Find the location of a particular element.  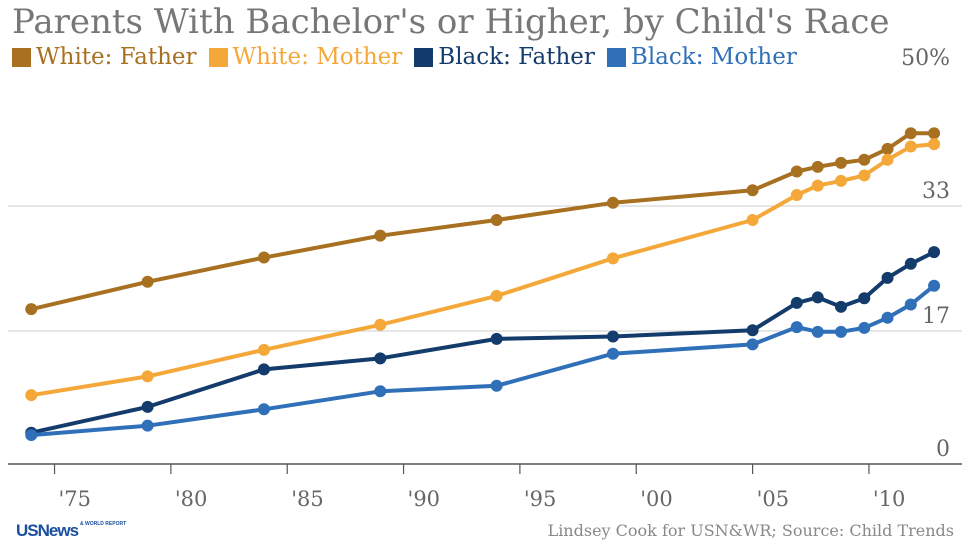

legend-label-white-father: White: Father is located at coordinates (116, 57).